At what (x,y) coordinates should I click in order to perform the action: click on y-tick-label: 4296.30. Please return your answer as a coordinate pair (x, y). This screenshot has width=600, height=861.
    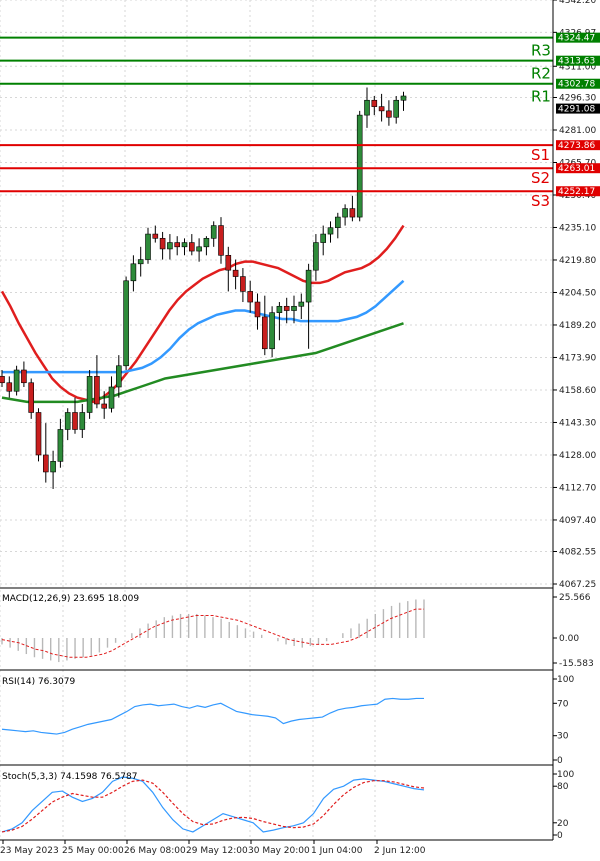
    Looking at the image, I should click on (577, 98).